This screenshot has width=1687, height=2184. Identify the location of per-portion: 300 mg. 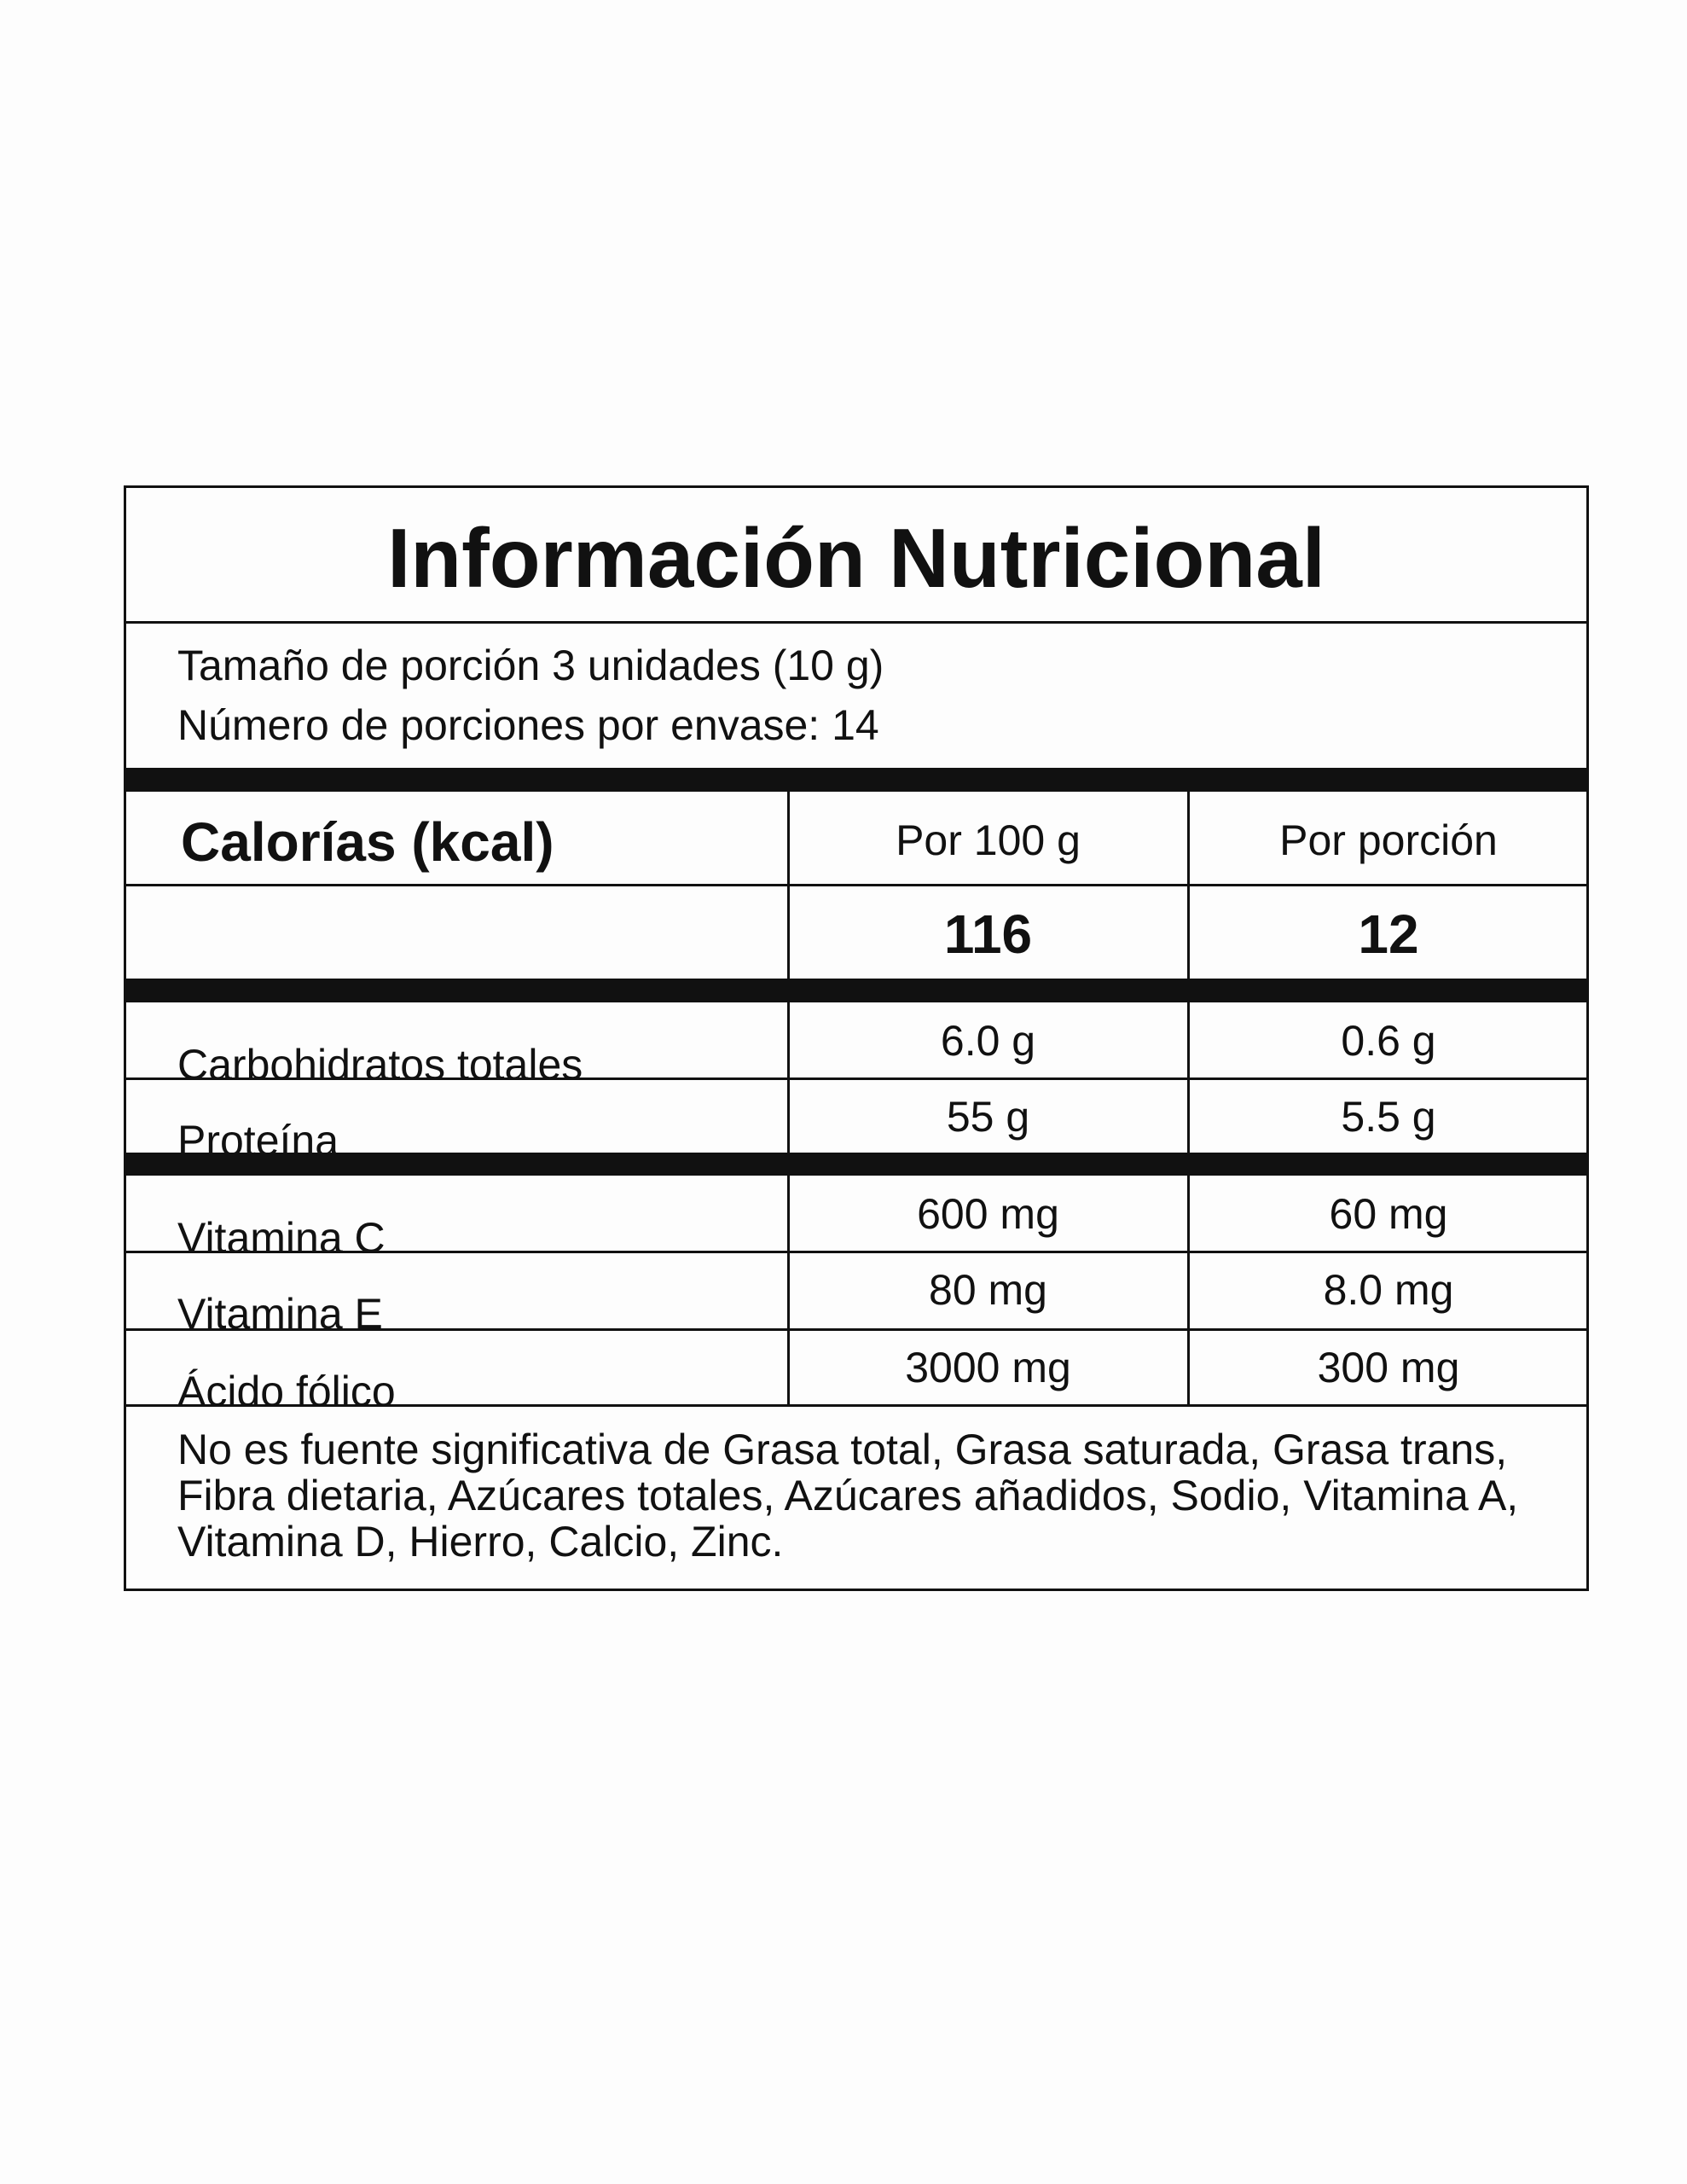
(1389, 1368).